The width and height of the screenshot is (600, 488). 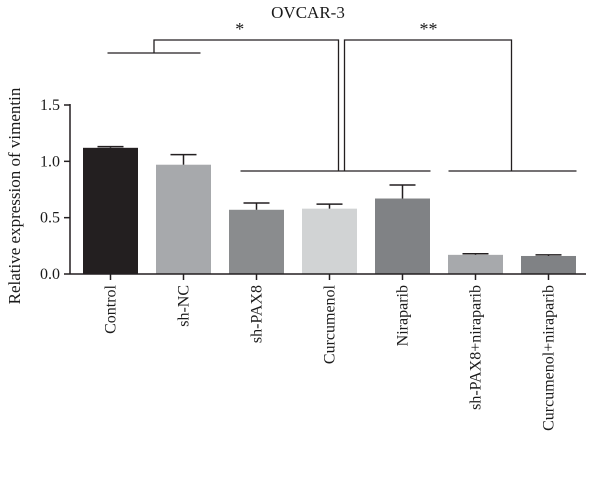 I want to click on x-tick-label: Control, so click(x=111, y=308).